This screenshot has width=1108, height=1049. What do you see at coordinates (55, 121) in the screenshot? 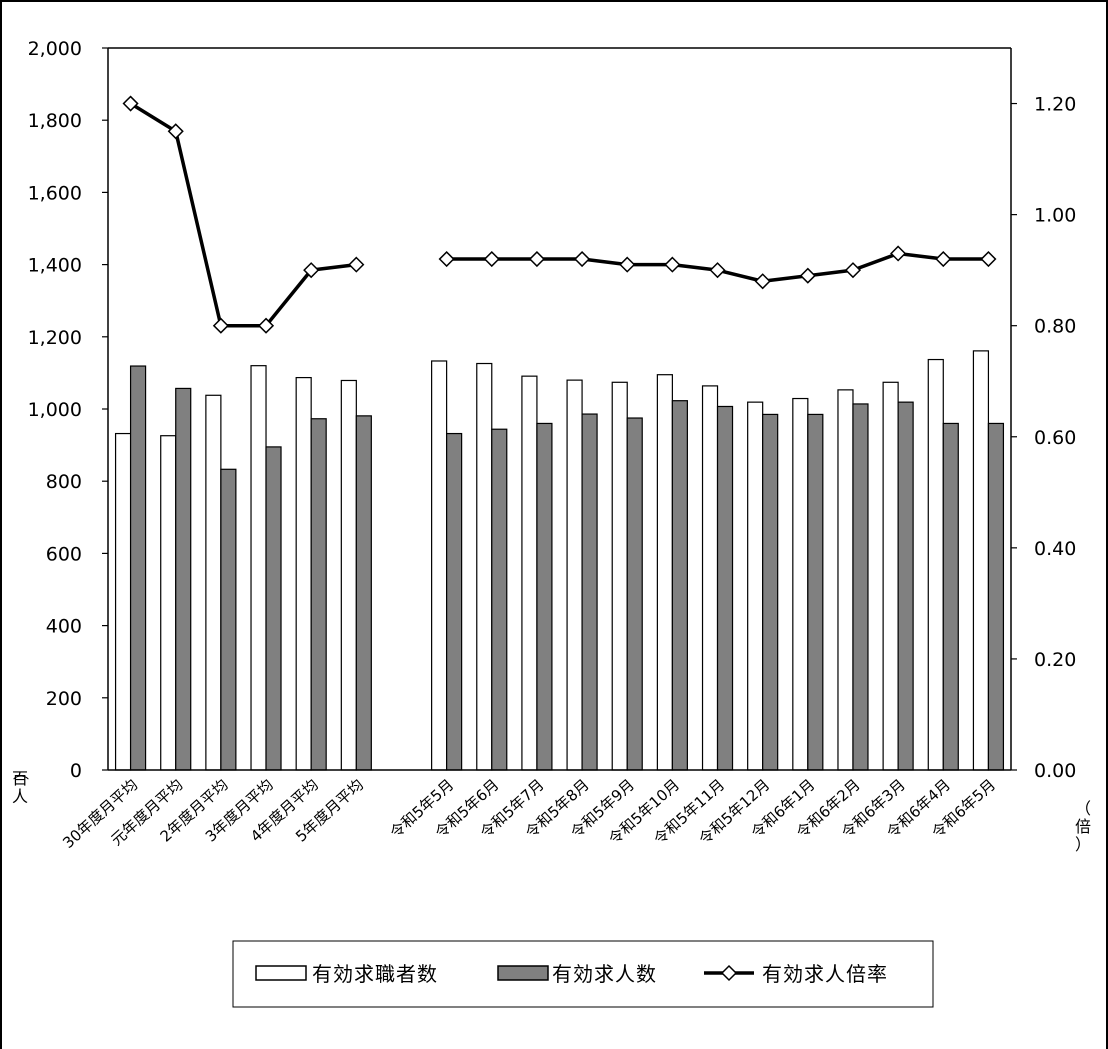
I see `left-tick-label: 1,800` at bounding box center [55, 121].